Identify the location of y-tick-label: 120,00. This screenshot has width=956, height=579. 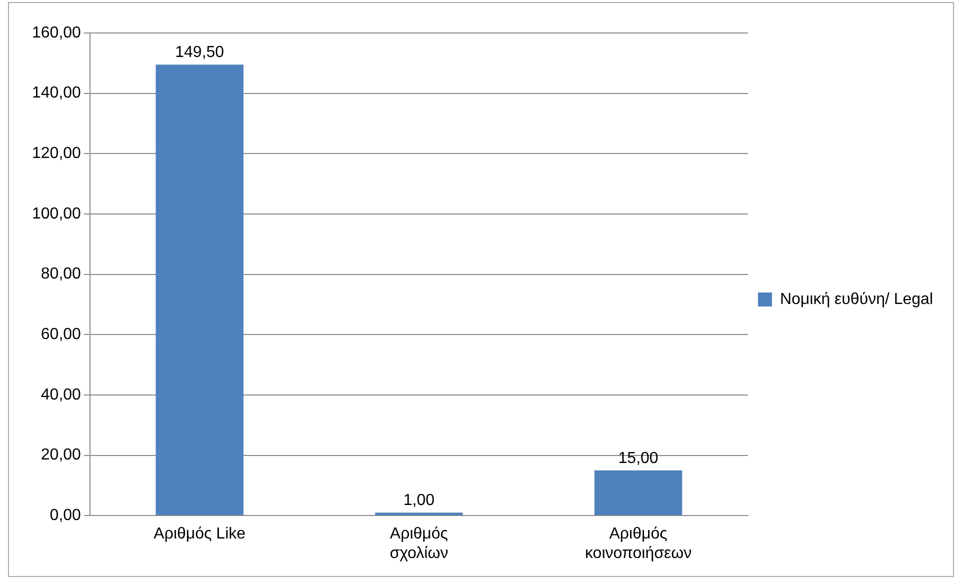
(57, 153).